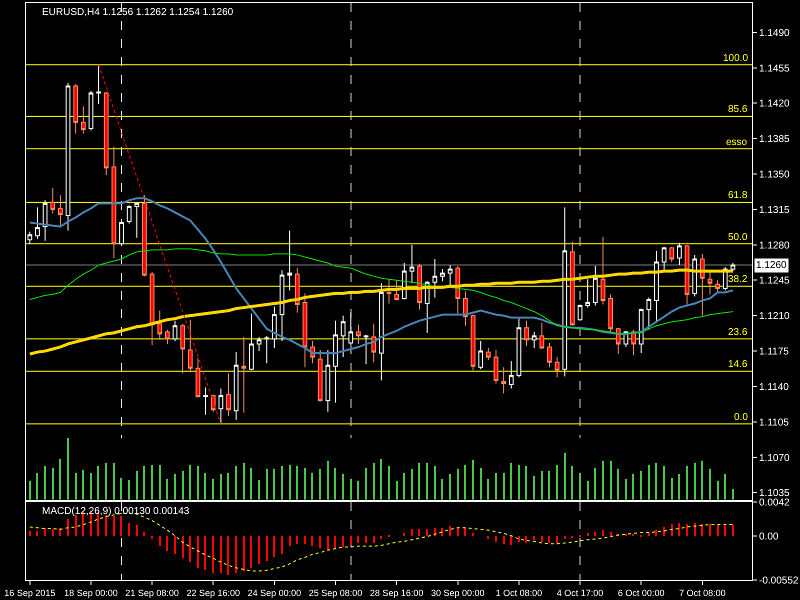 The image size is (800, 600). What do you see at coordinates (774, 140) in the screenshot?
I see `y-tick-label: 1.1385` at bounding box center [774, 140].